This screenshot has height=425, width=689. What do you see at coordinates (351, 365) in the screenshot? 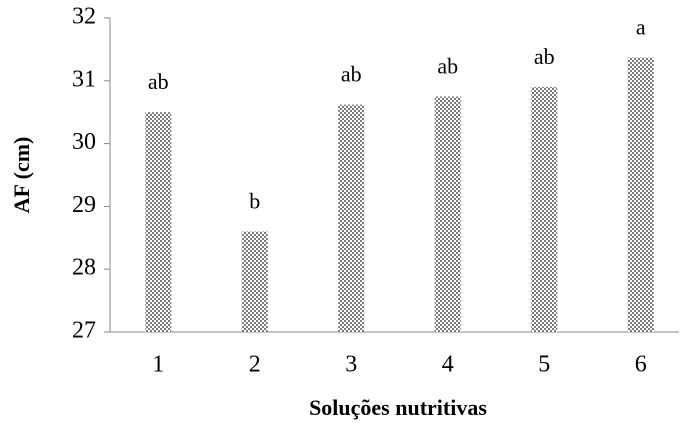
I see `x-tick-label: 3` at bounding box center [351, 365].